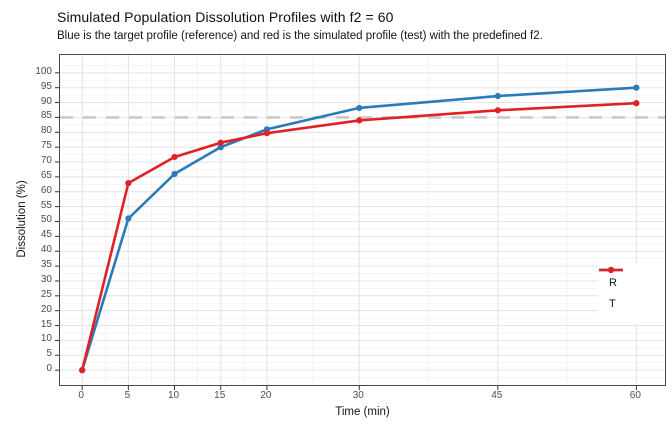  Describe the element at coordinates (497, 395) in the screenshot. I see `x-tick-label: 45` at that location.